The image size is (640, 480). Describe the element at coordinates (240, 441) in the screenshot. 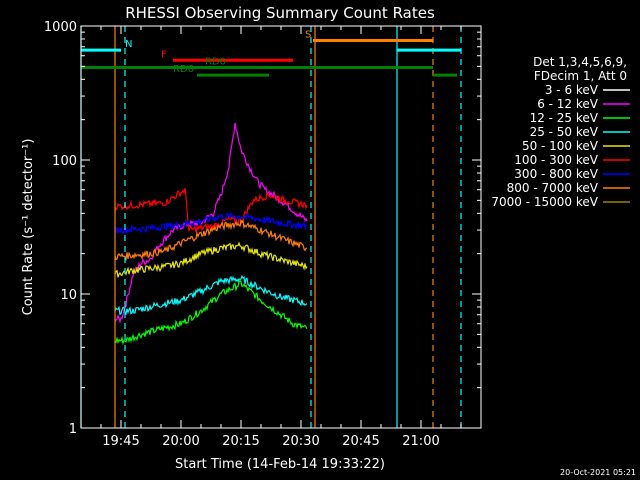

I see `x-tick-label-2: 20:15` at that location.